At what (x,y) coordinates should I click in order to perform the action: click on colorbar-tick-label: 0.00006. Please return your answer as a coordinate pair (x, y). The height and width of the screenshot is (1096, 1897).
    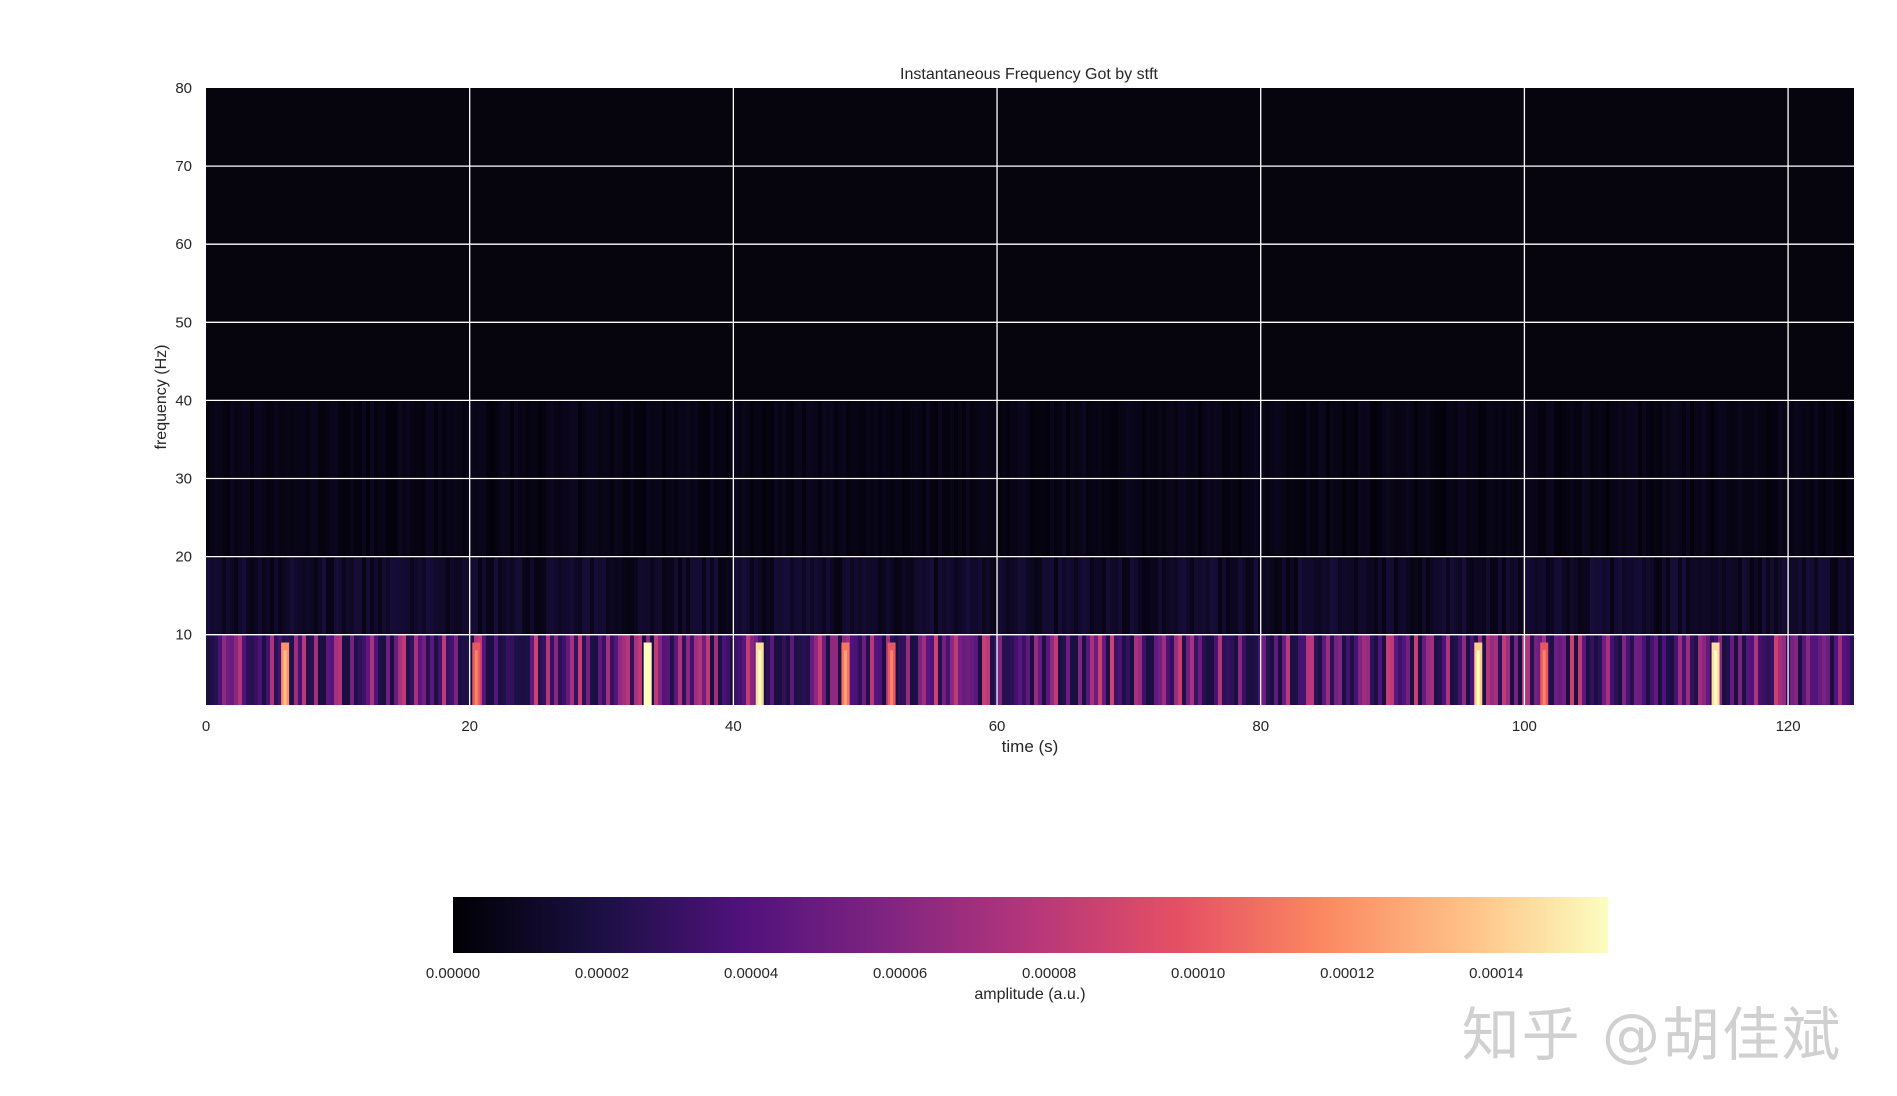
    Looking at the image, I should click on (900, 973).